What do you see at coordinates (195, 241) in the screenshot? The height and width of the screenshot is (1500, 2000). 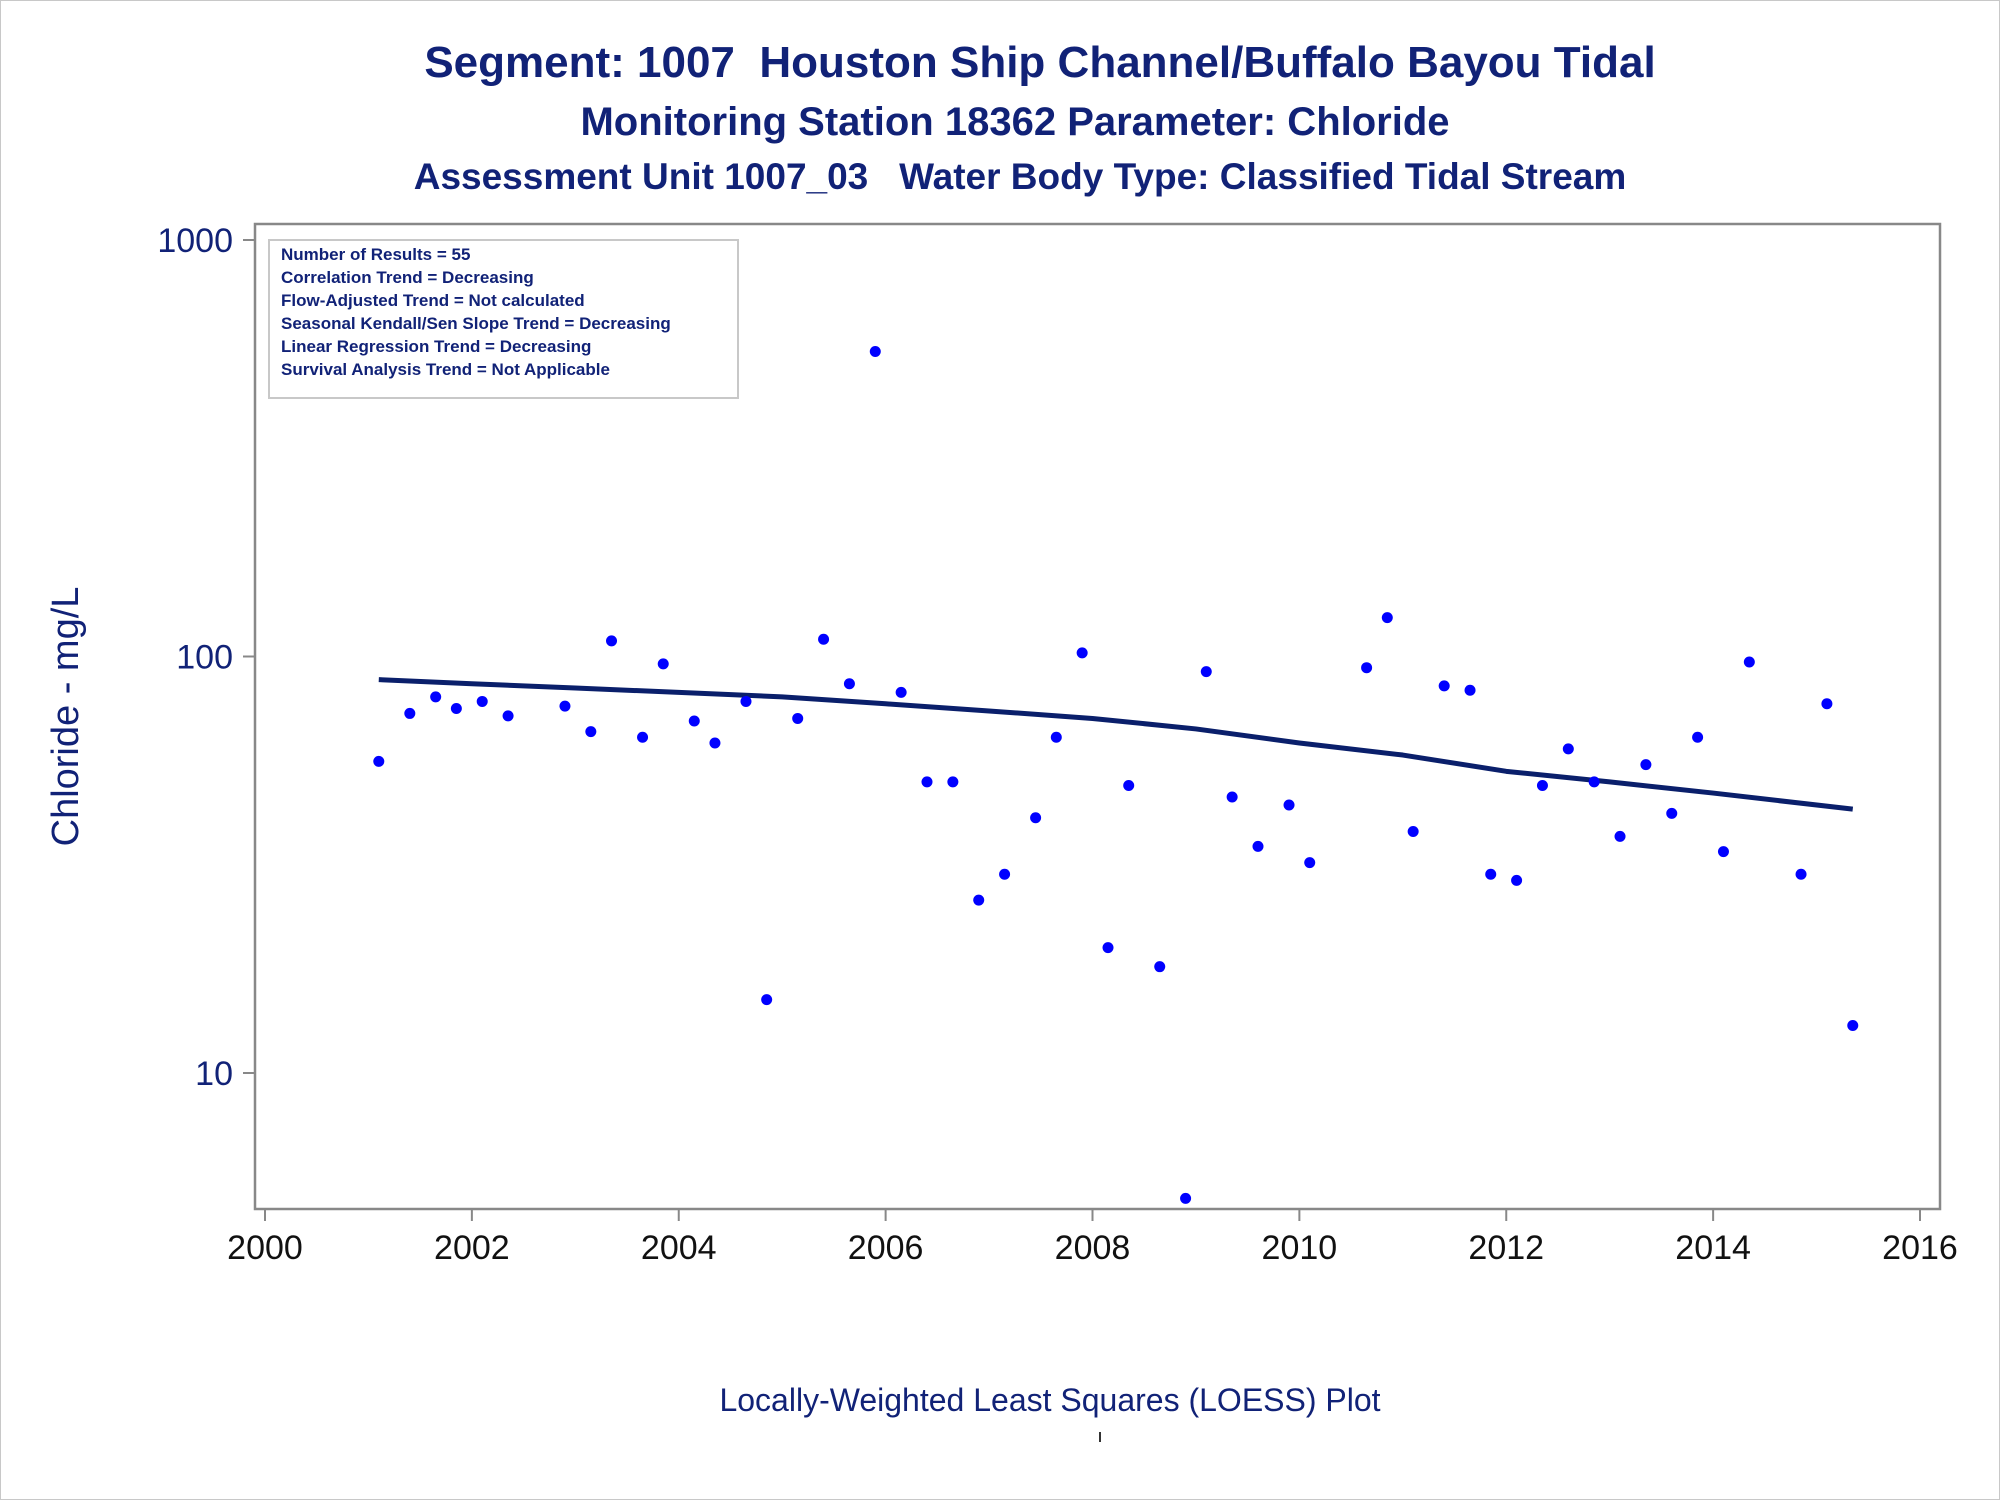 I see `y-tick-label: 1000` at bounding box center [195, 241].